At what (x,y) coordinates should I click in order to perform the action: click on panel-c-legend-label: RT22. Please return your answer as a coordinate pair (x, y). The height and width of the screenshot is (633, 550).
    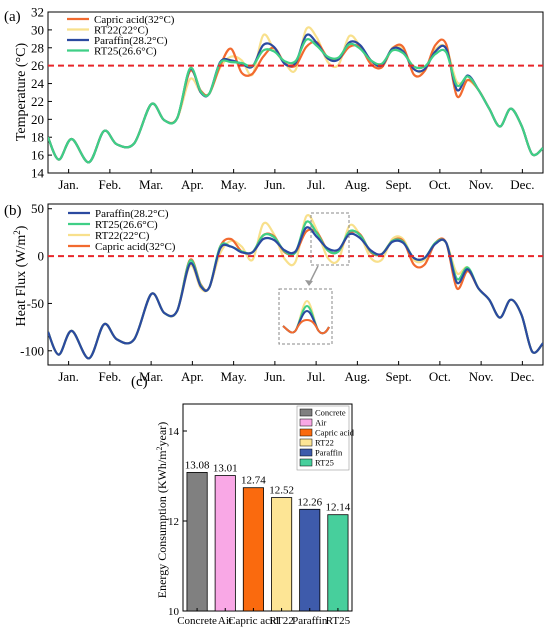
    Looking at the image, I should click on (324, 443).